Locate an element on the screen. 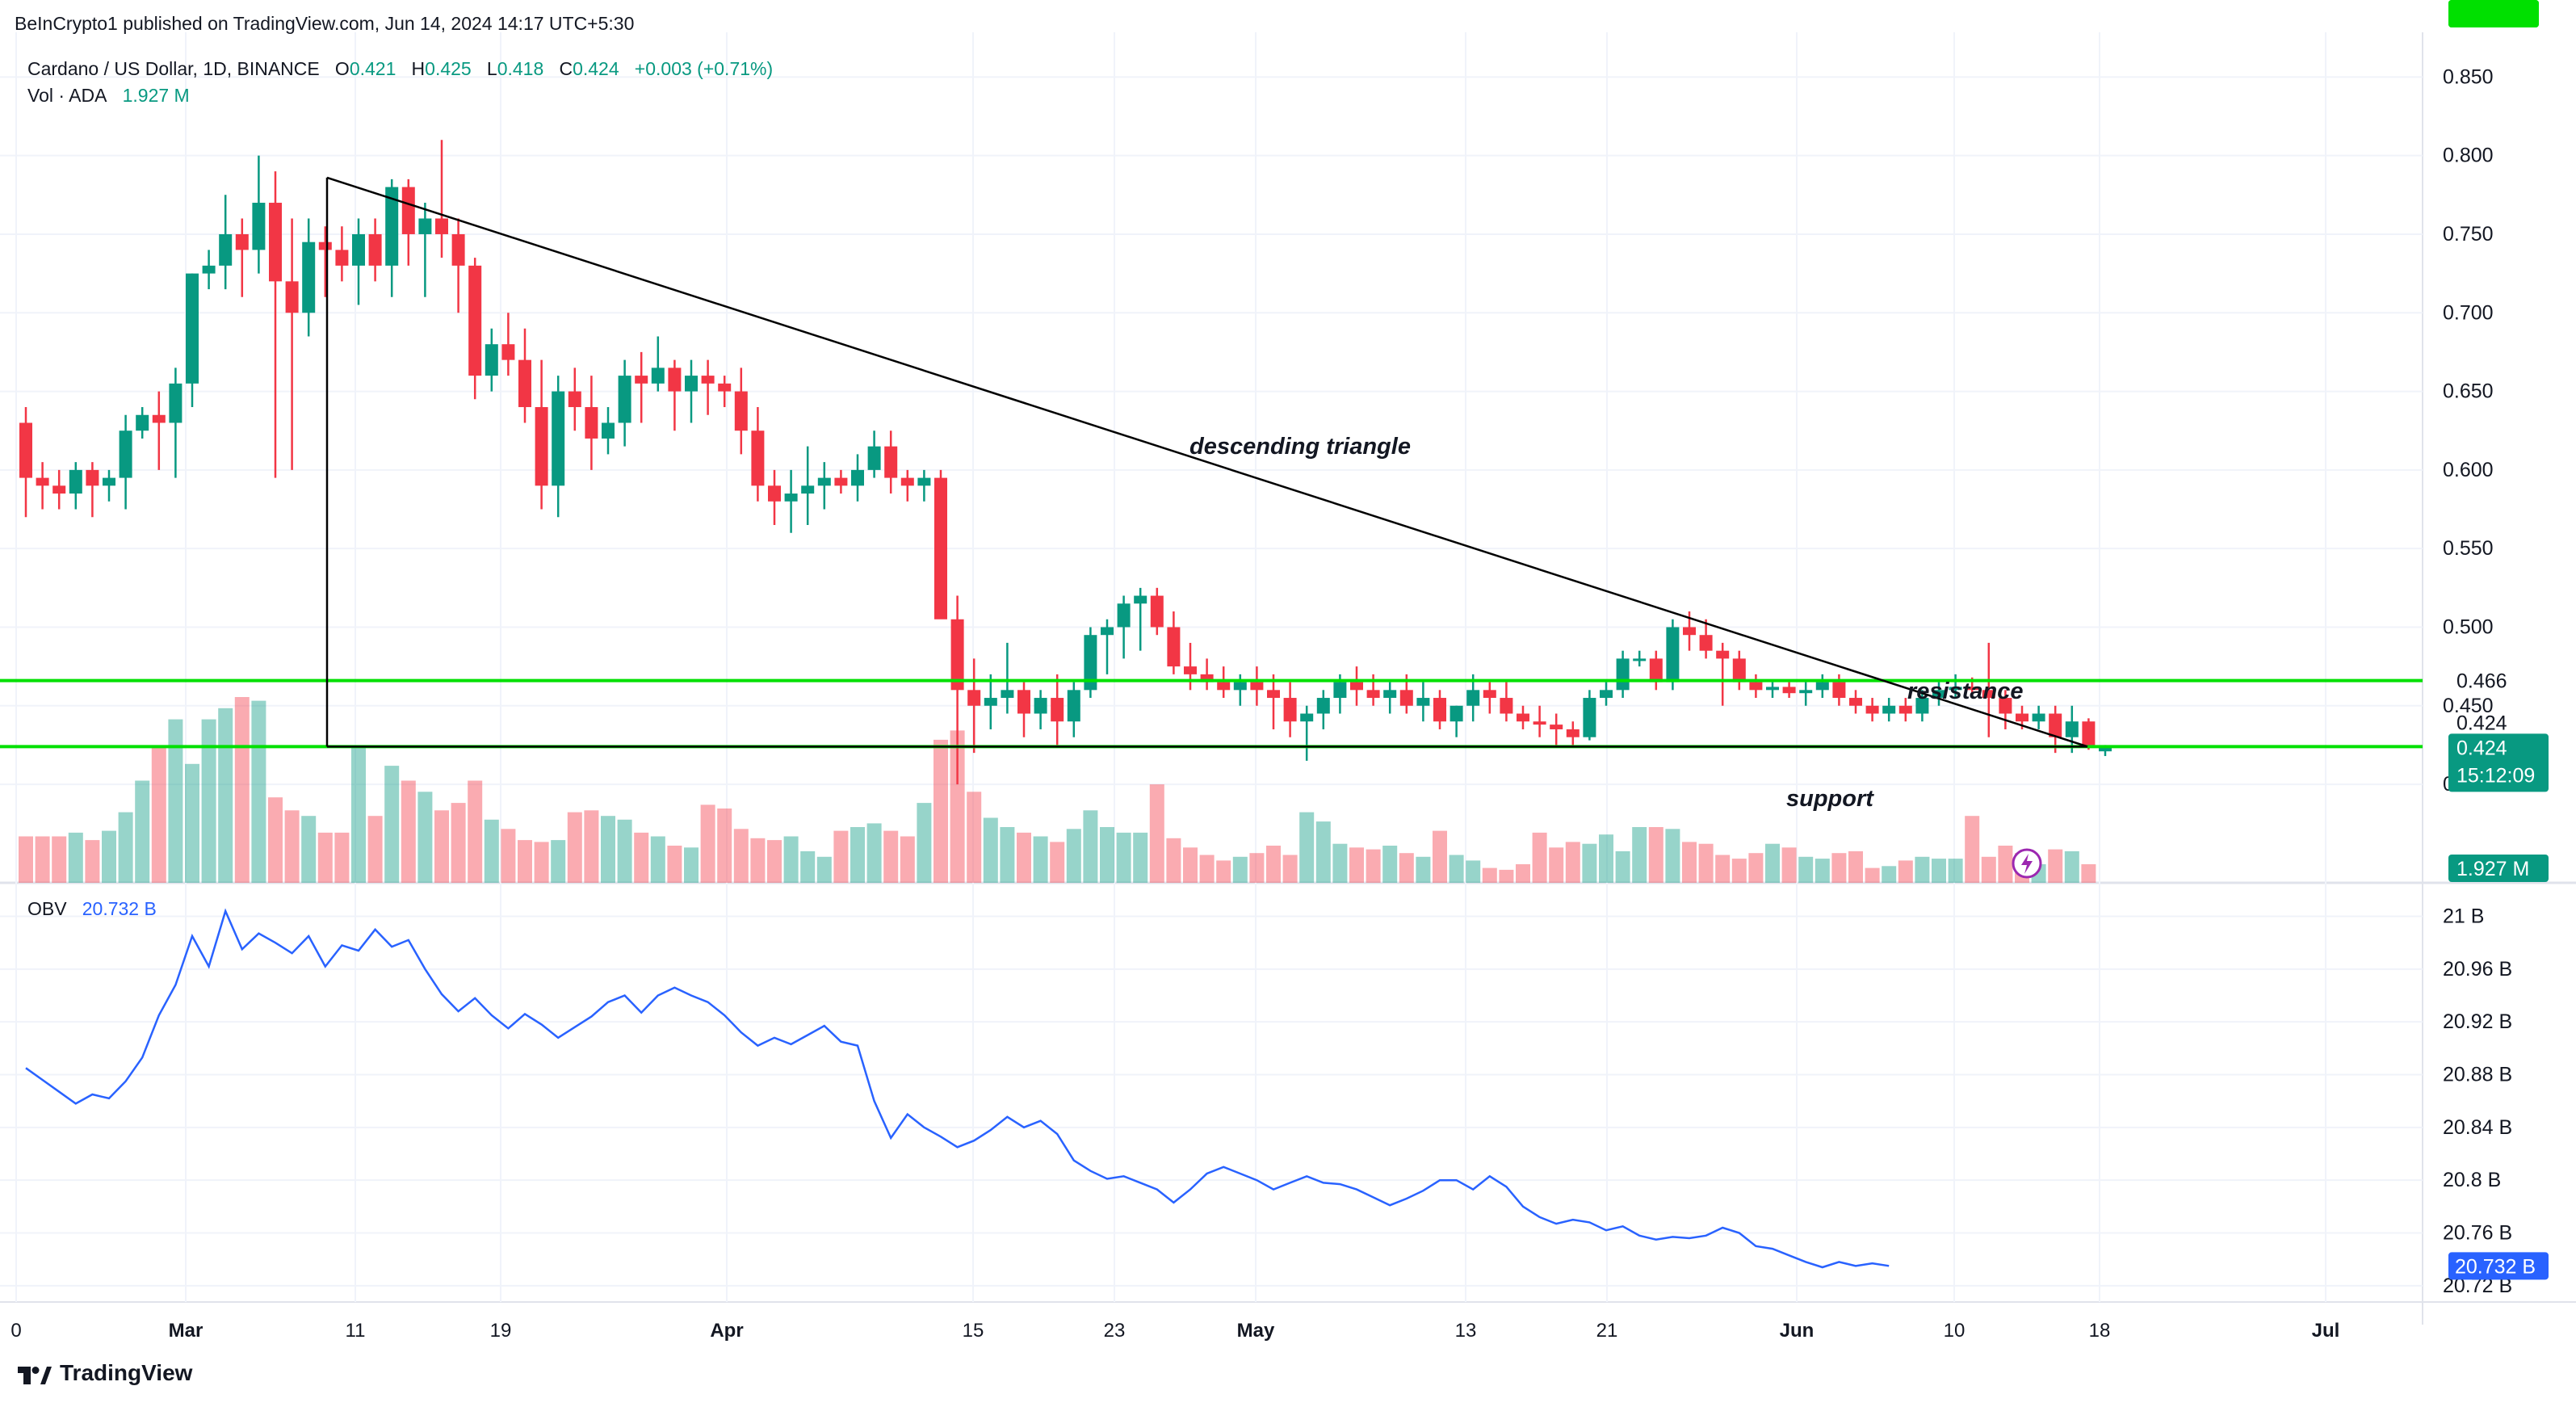 The width and height of the screenshot is (2576, 1407). x-tick-label: 13 is located at coordinates (1466, 1331).